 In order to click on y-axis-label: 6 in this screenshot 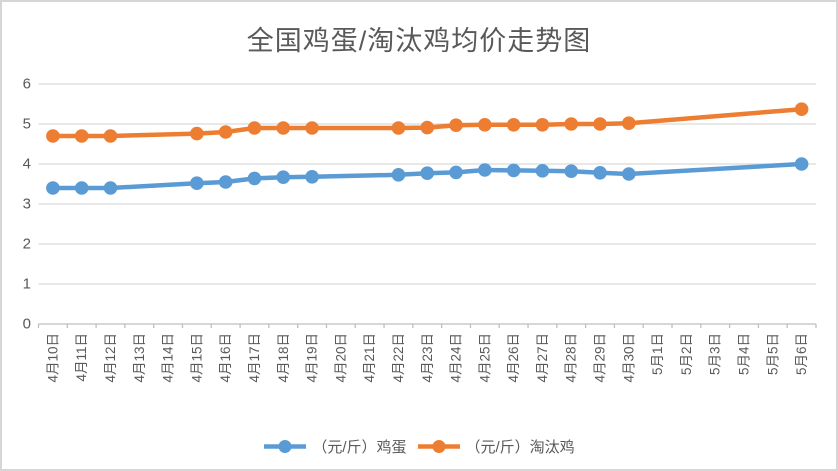, I will do `click(27, 84)`.